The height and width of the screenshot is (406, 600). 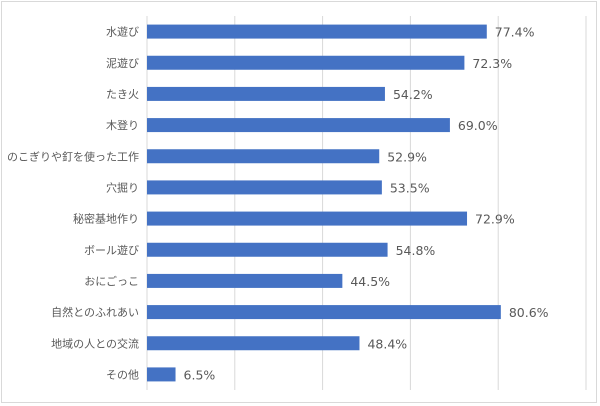 I want to click on data-label: 54.2%, so click(x=413, y=94).